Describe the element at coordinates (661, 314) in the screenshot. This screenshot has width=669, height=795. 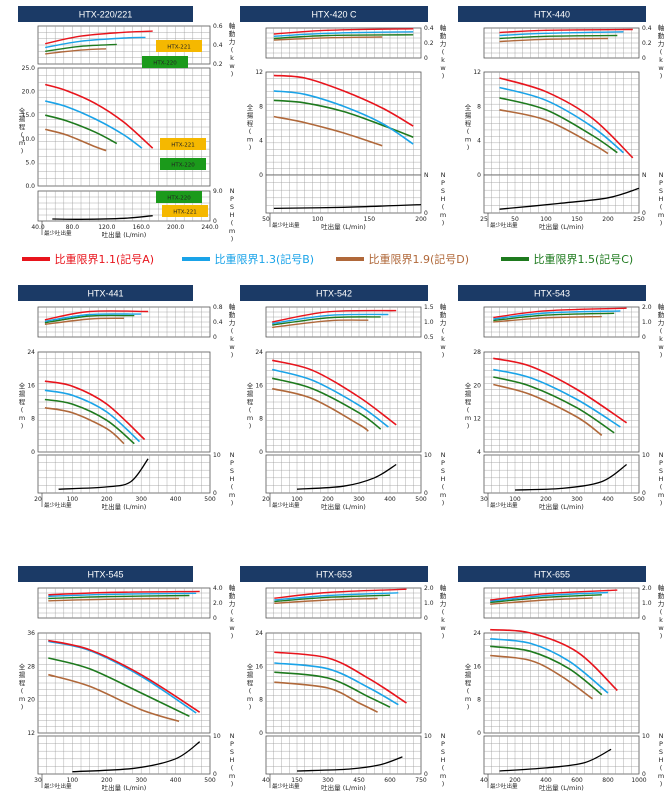
I see `axis-label-char: 動` at that location.